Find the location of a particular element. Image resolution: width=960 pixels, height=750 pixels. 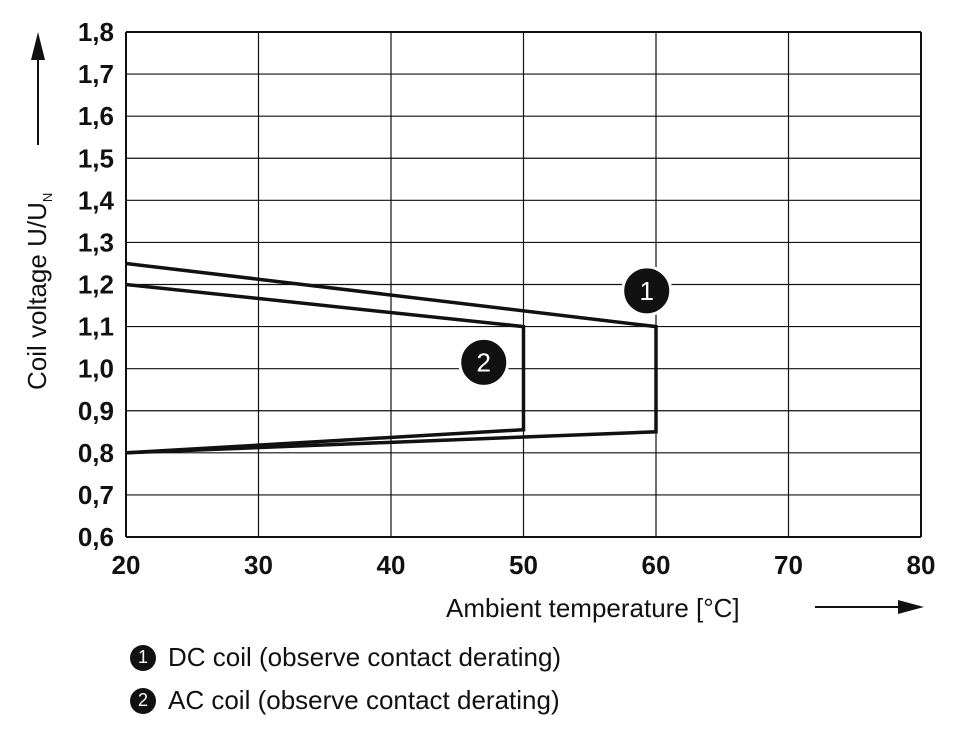

y-tick-label: 1,0 is located at coordinates (96, 369).